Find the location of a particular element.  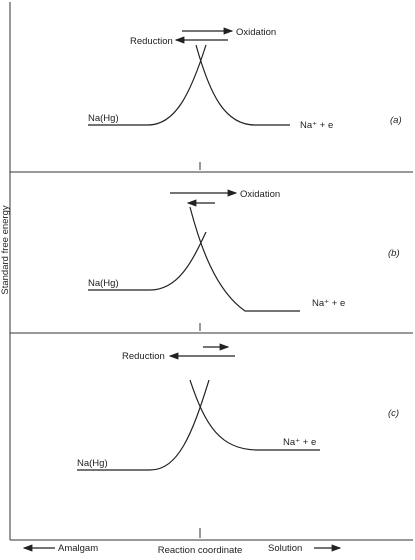

y-label: Standard free energy is located at coordinates (5, 250).